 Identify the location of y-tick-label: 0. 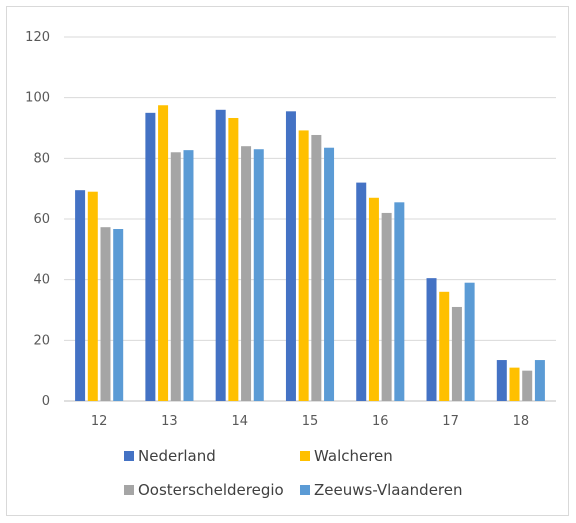
(46, 401).